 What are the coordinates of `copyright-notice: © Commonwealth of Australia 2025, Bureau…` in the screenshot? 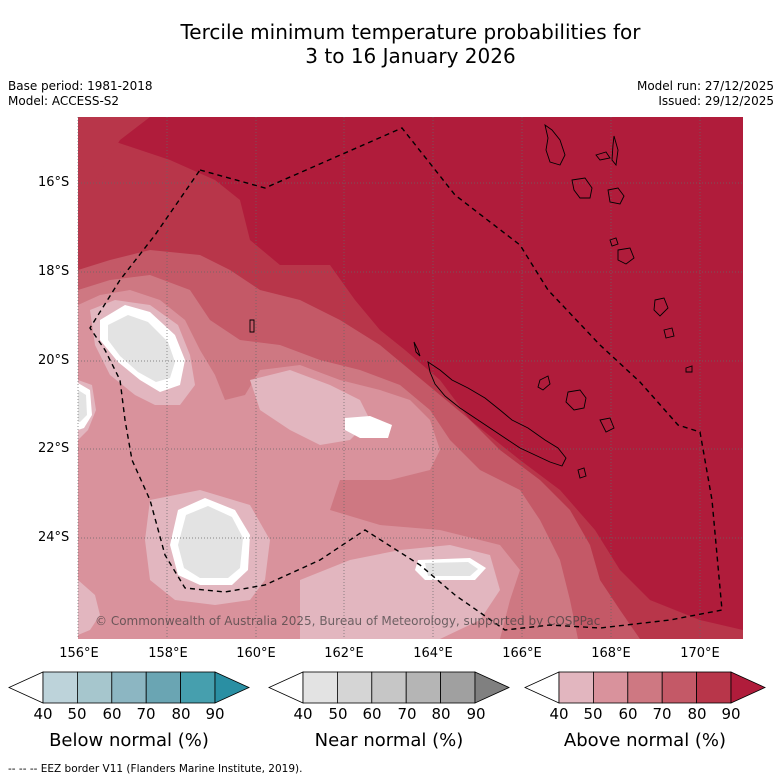 It's located at (348, 621).